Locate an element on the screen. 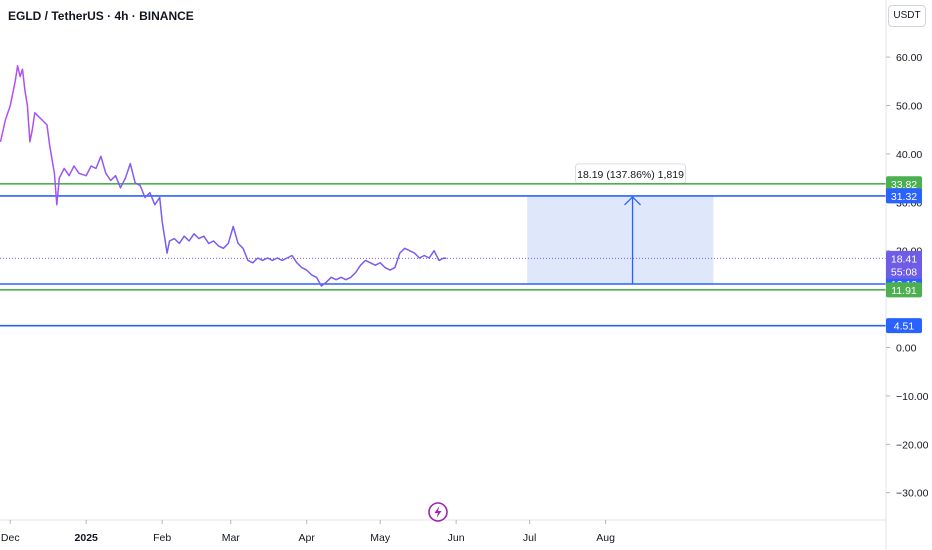 Image resolution: width=932 pixels, height=550 pixels. x-tick-label: Aug is located at coordinates (605, 538).